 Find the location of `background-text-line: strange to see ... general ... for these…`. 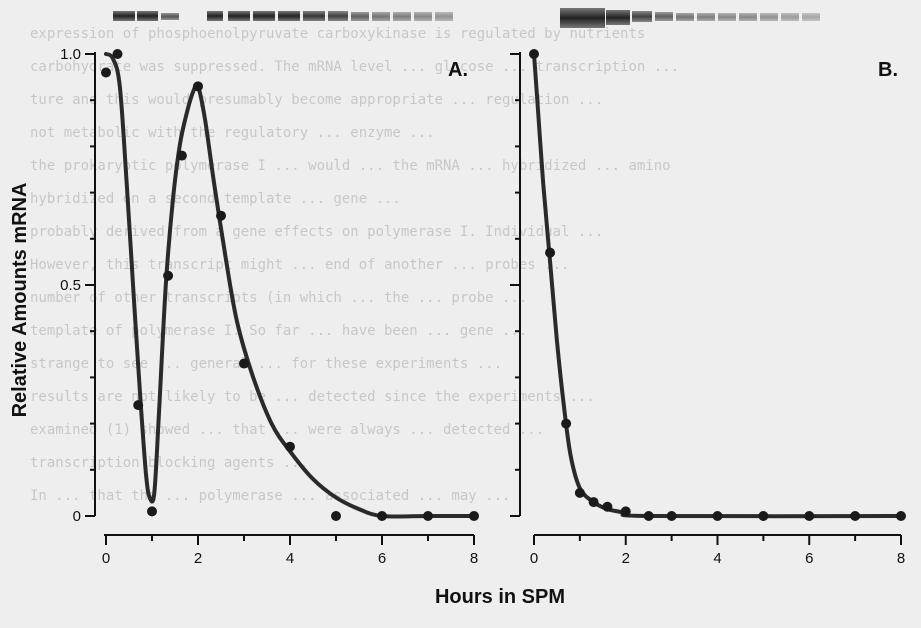

background-text-line: strange to see ... general ... for these… is located at coordinates (266, 364).